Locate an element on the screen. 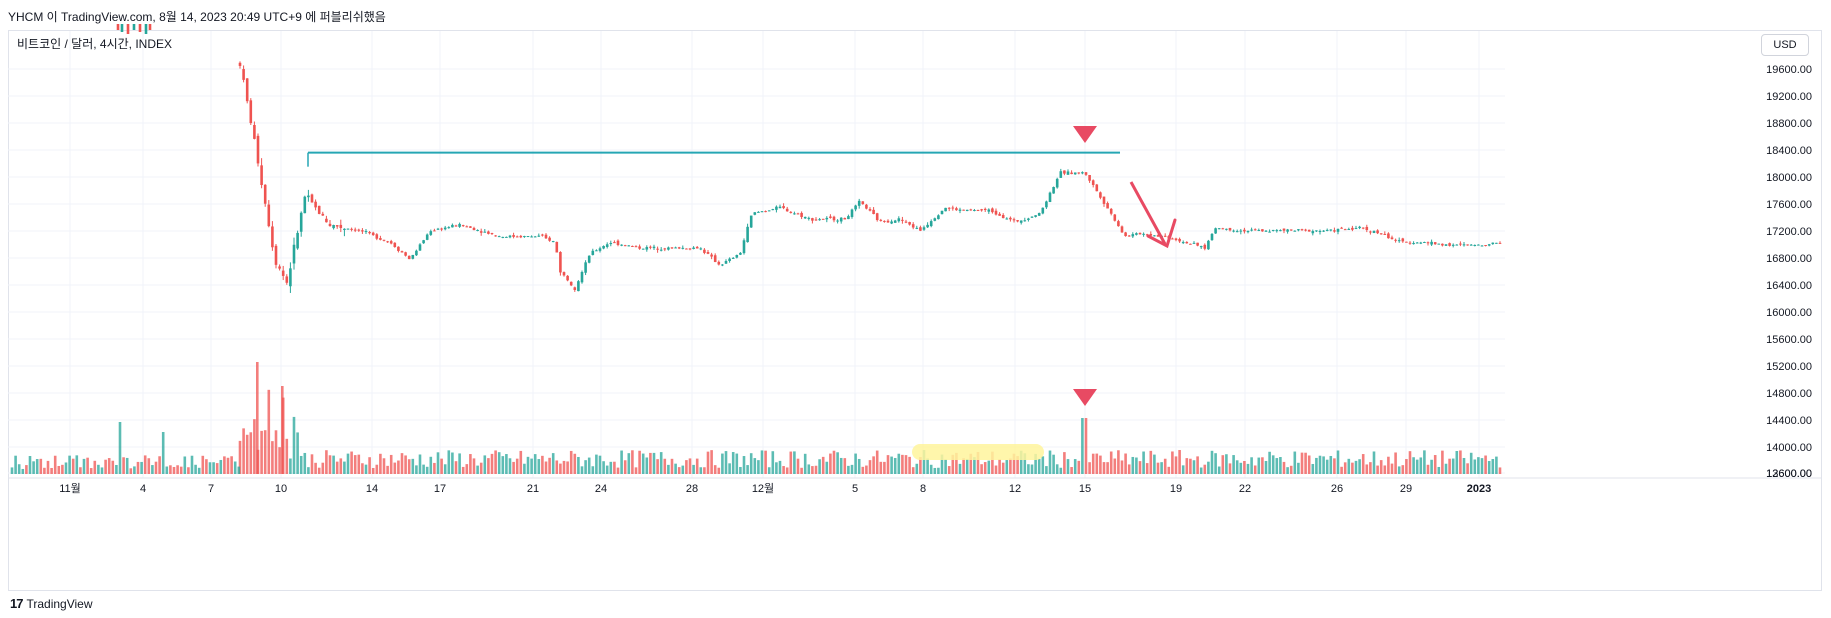 This screenshot has height=618, width=1831. currency-selector: USD is located at coordinates (1785, 45).